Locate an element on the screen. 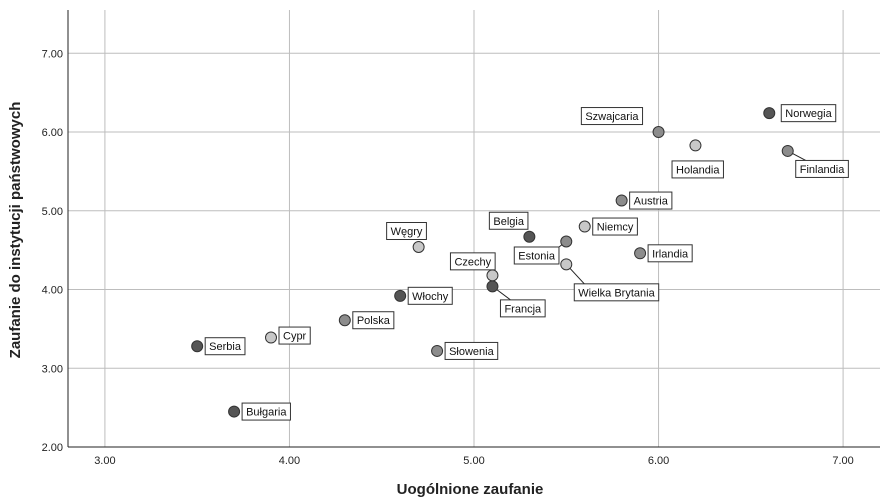 Image resolution: width=881 pixels, height=500 pixels. y-tick-label: 5.00 is located at coordinates (52, 212).